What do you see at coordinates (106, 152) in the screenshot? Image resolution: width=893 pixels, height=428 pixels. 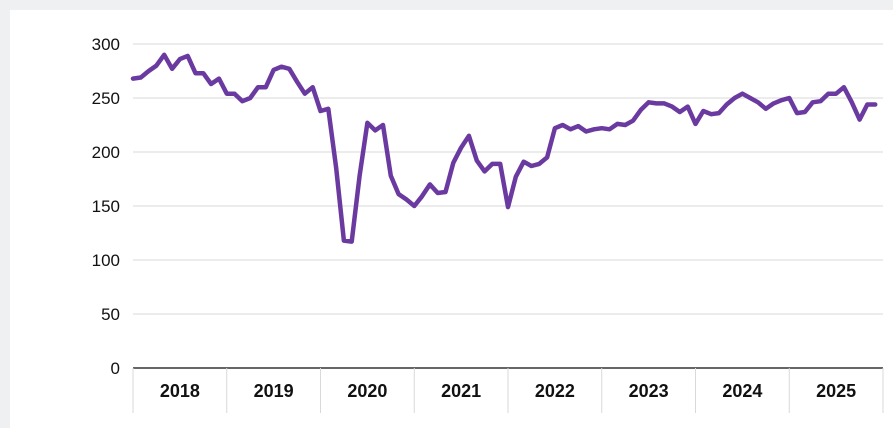 I see `y-tick-label-200: 200` at bounding box center [106, 152].